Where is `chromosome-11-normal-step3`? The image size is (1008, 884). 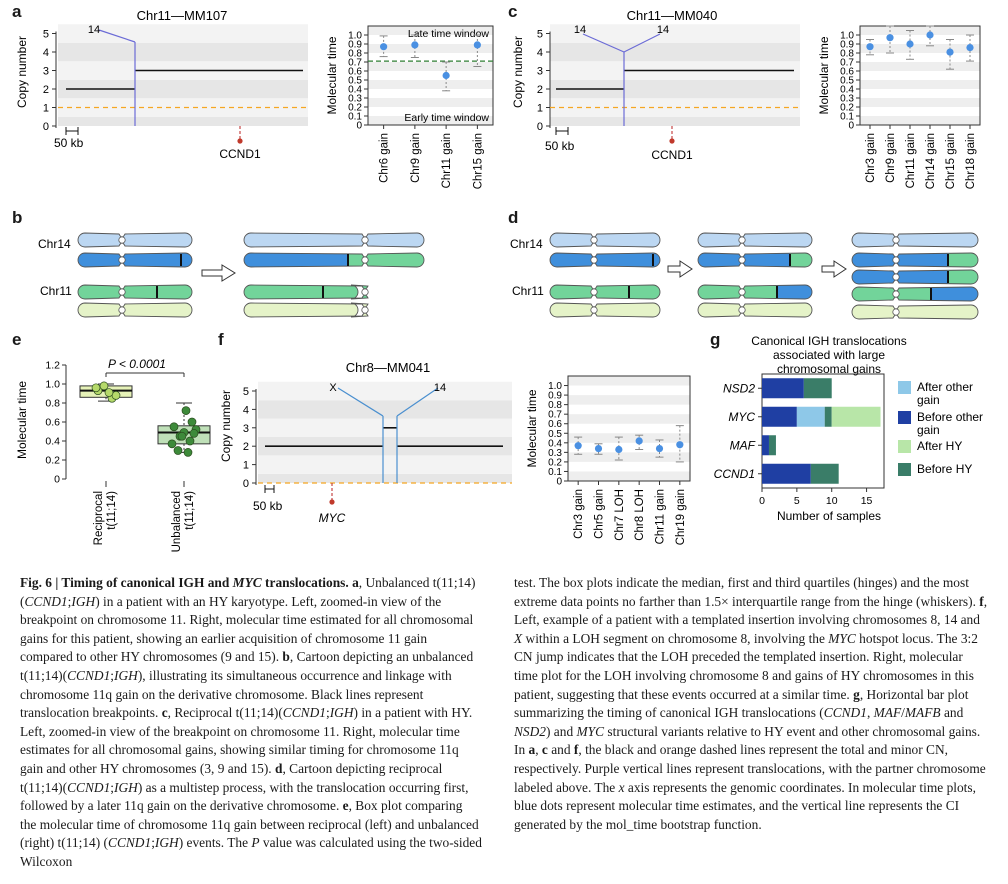
chromosome-11-normal-step3 is located at coordinates (915, 312).